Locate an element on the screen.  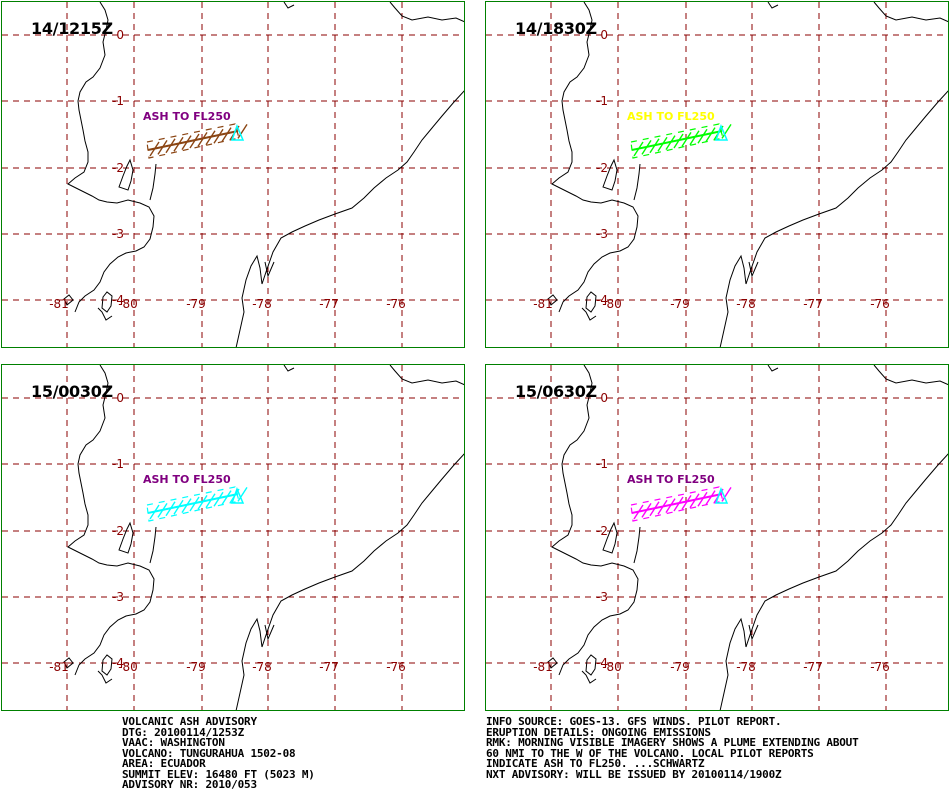
panel-time-label: 15/0630Z is located at coordinates (556, 391).